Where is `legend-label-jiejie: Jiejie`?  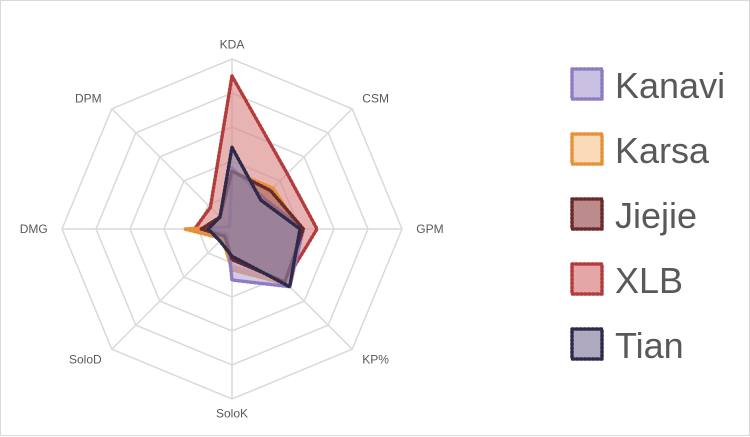 legend-label-jiejie: Jiejie is located at coordinates (656, 215).